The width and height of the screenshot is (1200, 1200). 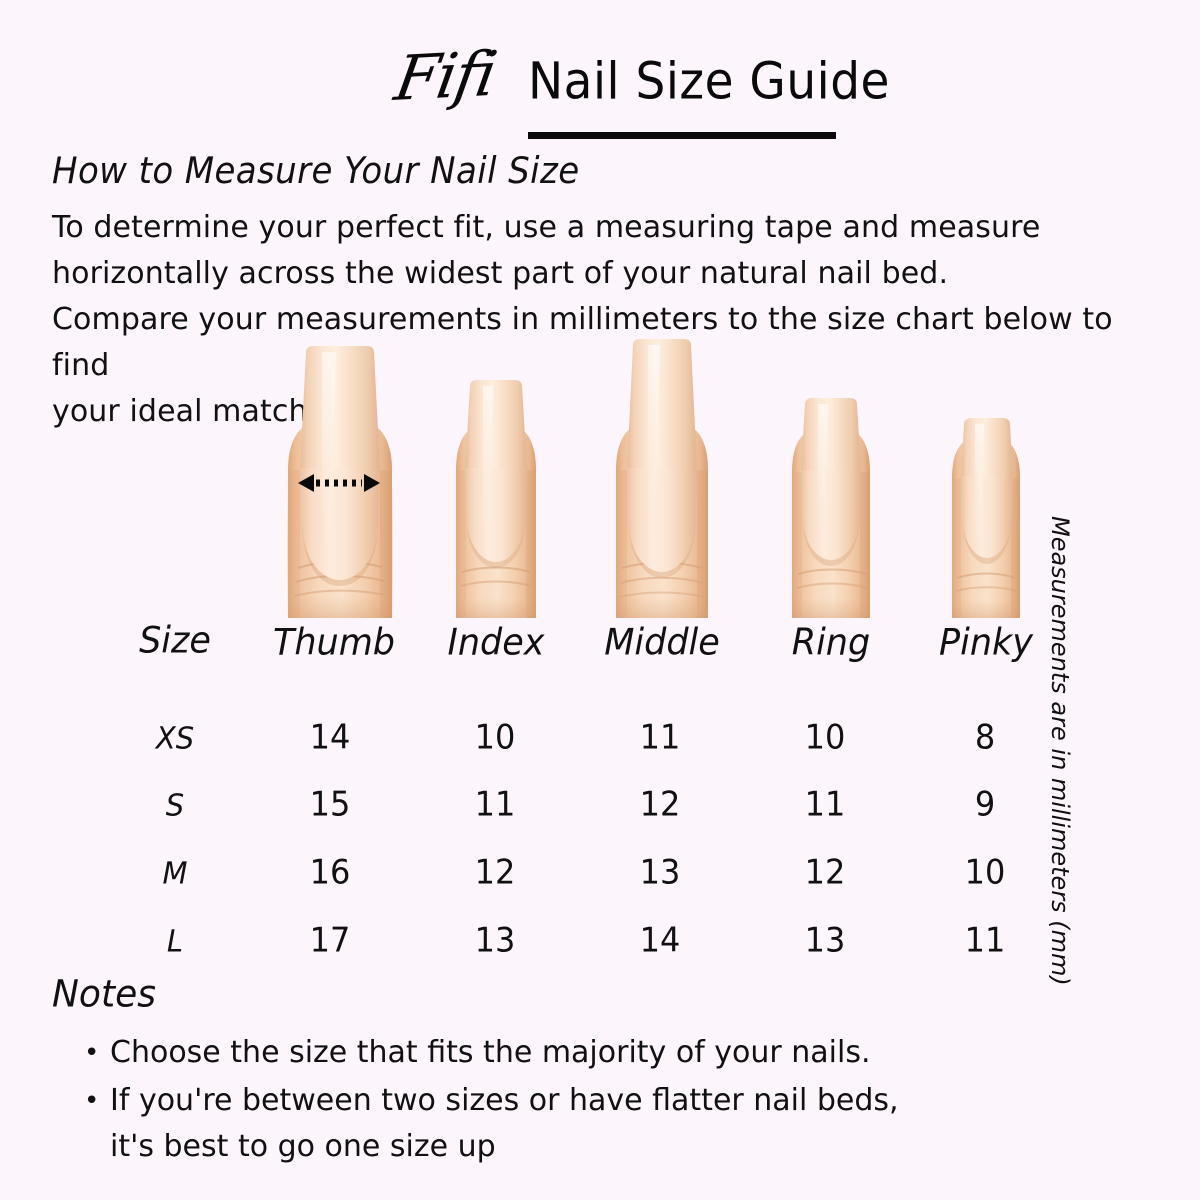 What do you see at coordinates (986, 643) in the screenshot?
I see `finger-label-pinky: Pinky` at bounding box center [986, 643].